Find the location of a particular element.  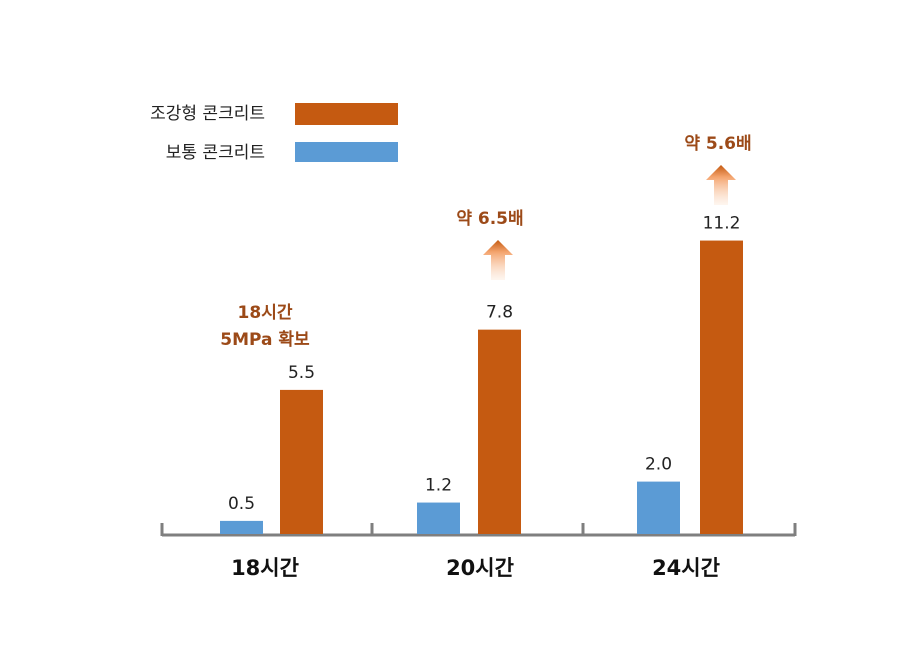

legend-swatch-early-strength is located at coordinates (346, 114).